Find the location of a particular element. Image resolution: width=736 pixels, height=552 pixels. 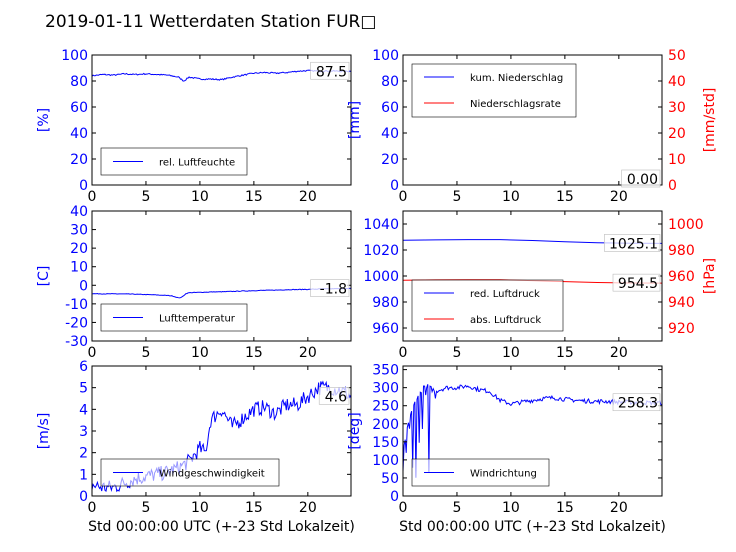

y-tick-label: 1020 is located at coordinates (381, 251).